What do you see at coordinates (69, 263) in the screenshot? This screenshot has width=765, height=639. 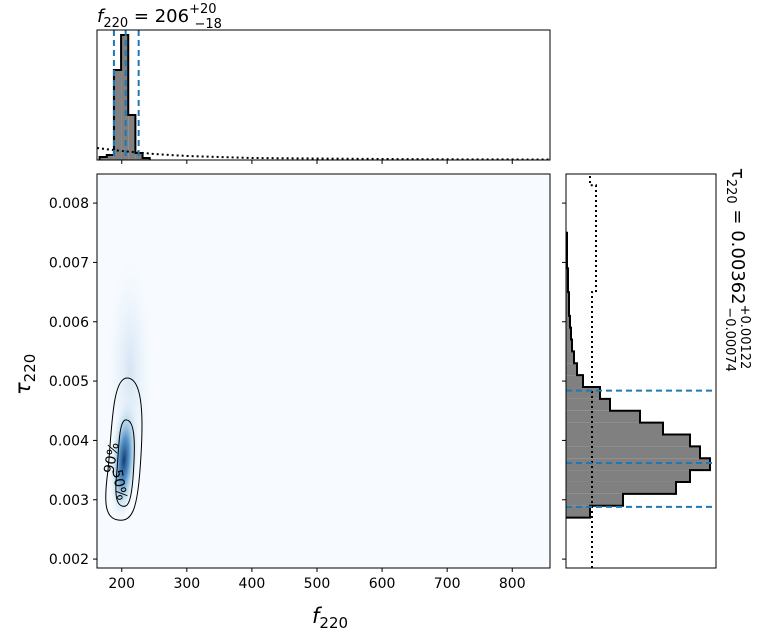 I see `y-tick-label: 0.007` at bounding box center [69, 263].